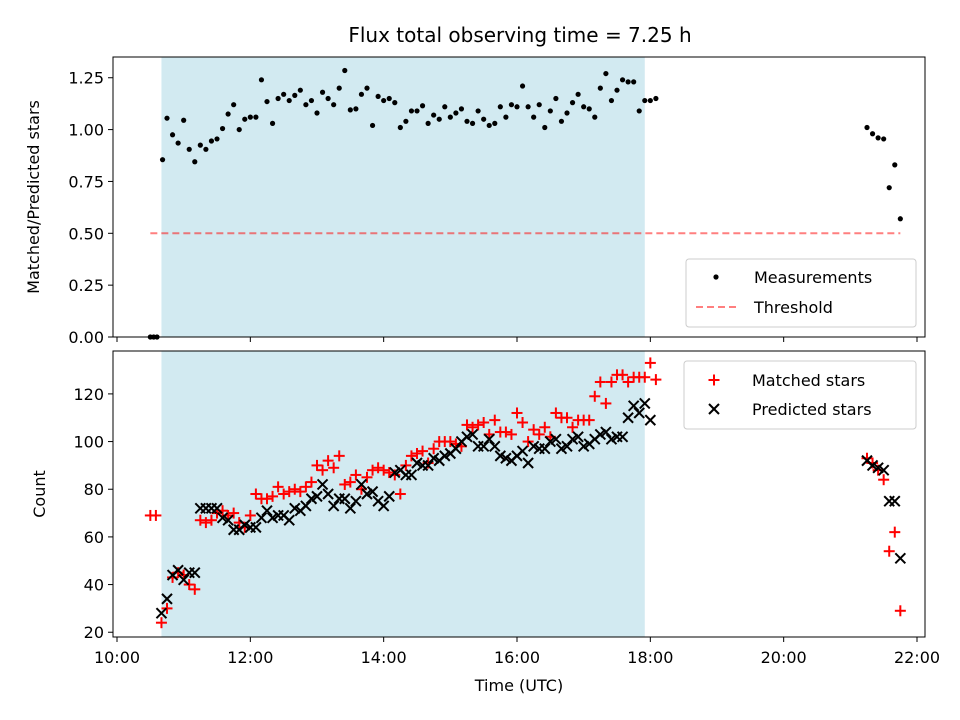 The height and width of the screenshot is (720, 960). I want to click on y-tick-label: 1.25, so click(86, 78).